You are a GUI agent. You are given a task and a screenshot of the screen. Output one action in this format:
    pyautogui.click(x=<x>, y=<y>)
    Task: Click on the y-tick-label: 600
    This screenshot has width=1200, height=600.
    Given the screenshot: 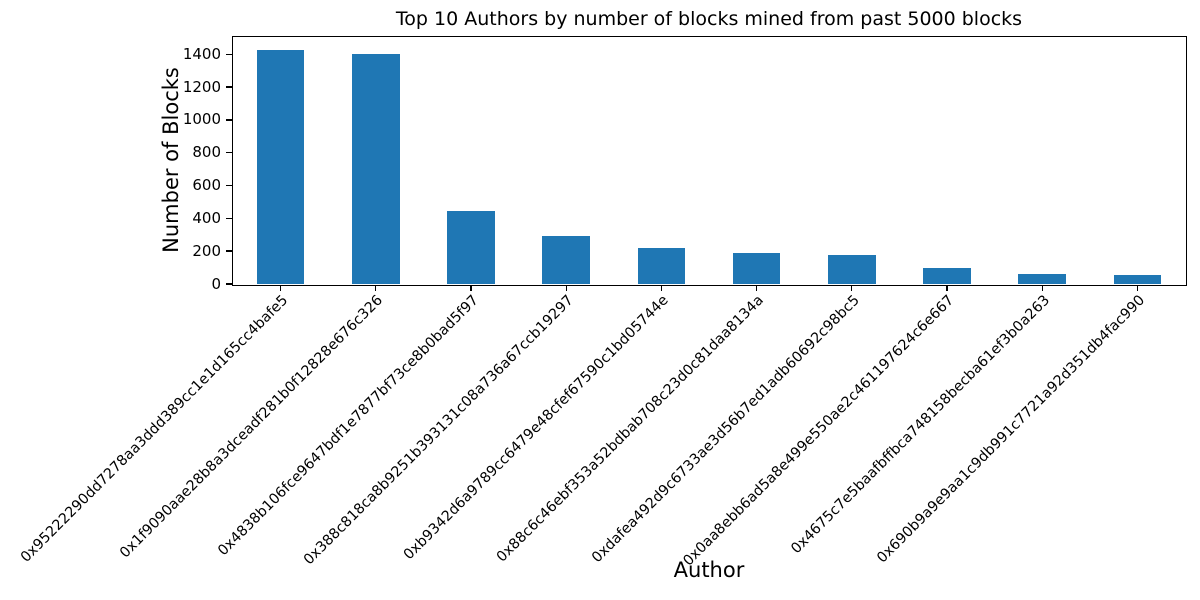 What is the action you would take?
    pyautogui.click(x=206, y=185)
    